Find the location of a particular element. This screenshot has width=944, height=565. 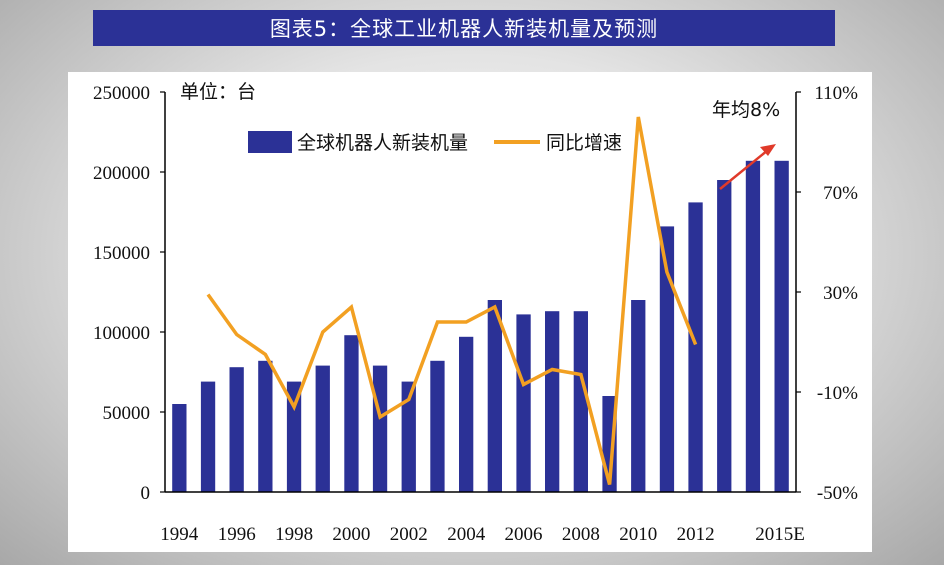

right-tick-label: -10% is located at coordinates (837, 393).